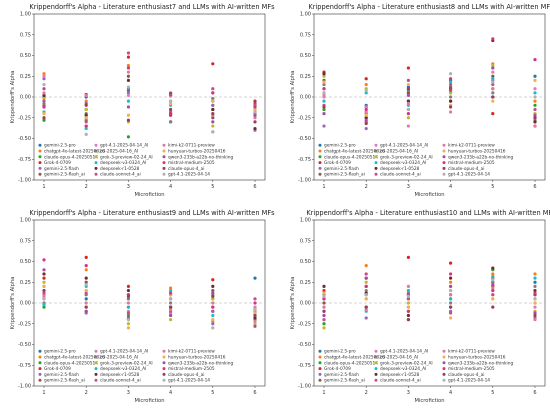  What do you see at coordinates (471, 369) in the screenshot?
I see `legend-label: mistral-medium-2505` at bounding box center [471, 369].